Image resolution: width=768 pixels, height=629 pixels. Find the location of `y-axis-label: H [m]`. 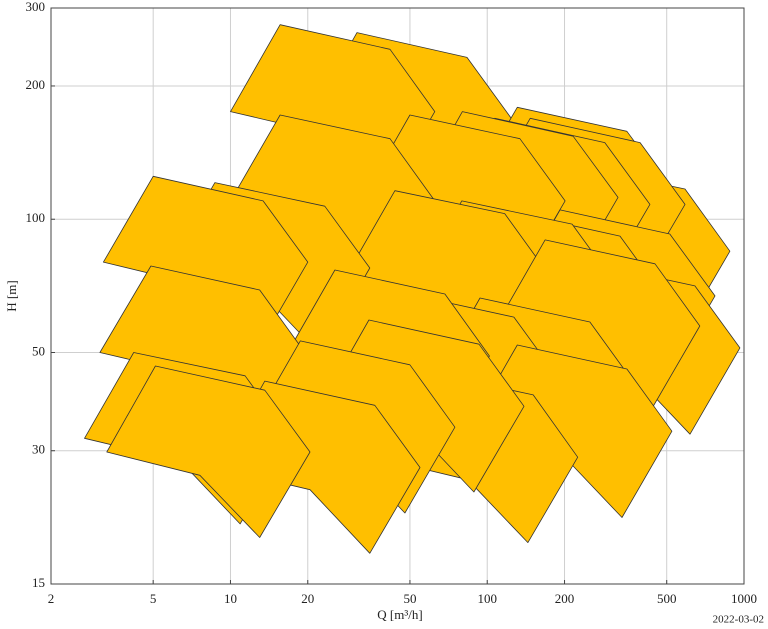

y-axis-label: H [m] is located at coordinates (11, 295).